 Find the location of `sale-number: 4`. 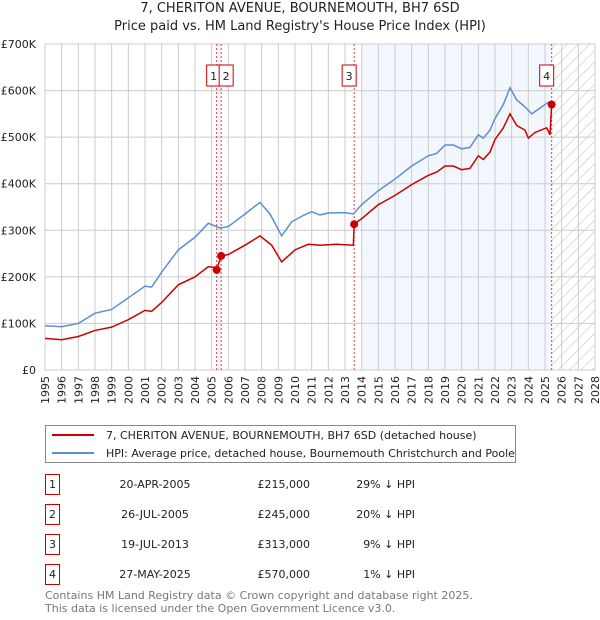

sale-number: 4 is located at coordinates (52, 574).